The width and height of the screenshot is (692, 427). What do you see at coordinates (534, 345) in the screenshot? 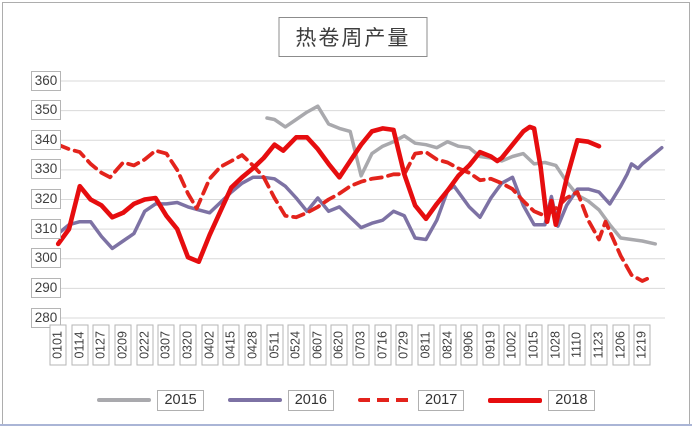
I see `x-tick-label: 1015` at bounding box center [534, 345].